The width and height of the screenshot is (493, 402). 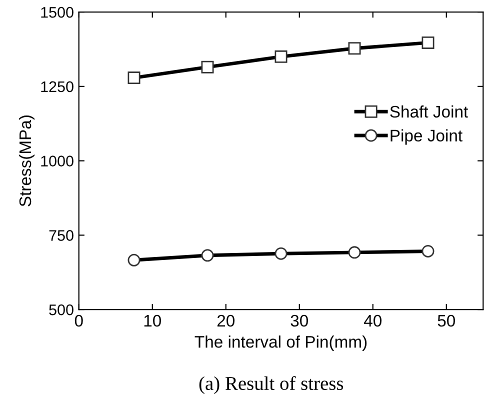 I want to click on x-tick-label: 0, so click(x=78, y=320).